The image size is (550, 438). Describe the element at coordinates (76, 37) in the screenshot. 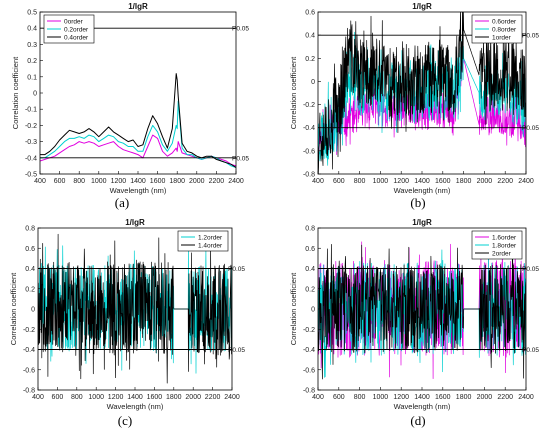

I see `legend-label: 0.4order` at that location.